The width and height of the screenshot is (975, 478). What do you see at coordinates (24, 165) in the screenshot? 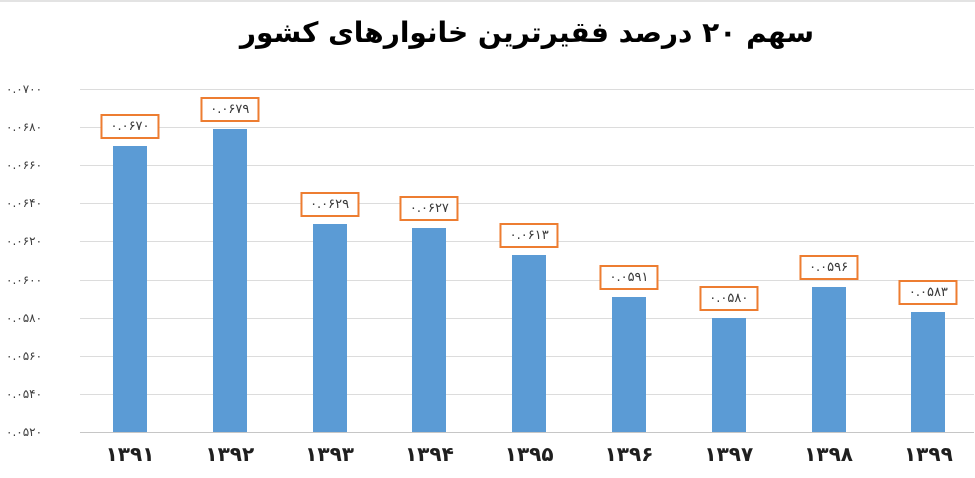
I see `y-axis-tick-label: ۰.۰۶۶۰` at bounding box center [24, 165].